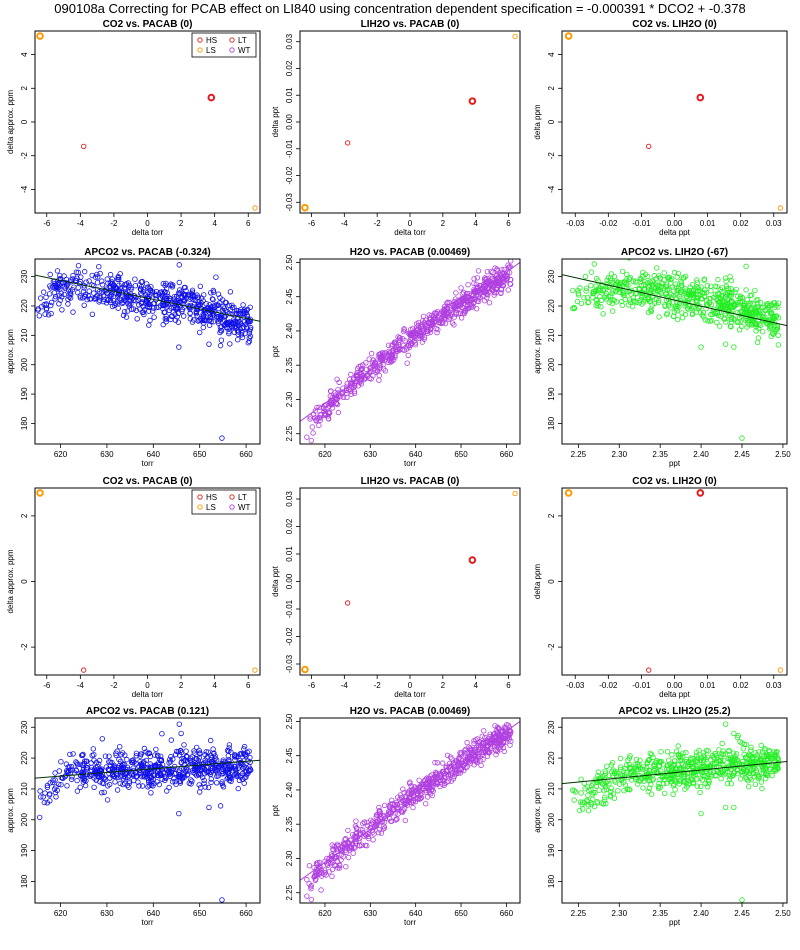 The image size is (800, 950). Describe the element at coordinates (147, 581) in the screenshot. I see `marks` at that location.